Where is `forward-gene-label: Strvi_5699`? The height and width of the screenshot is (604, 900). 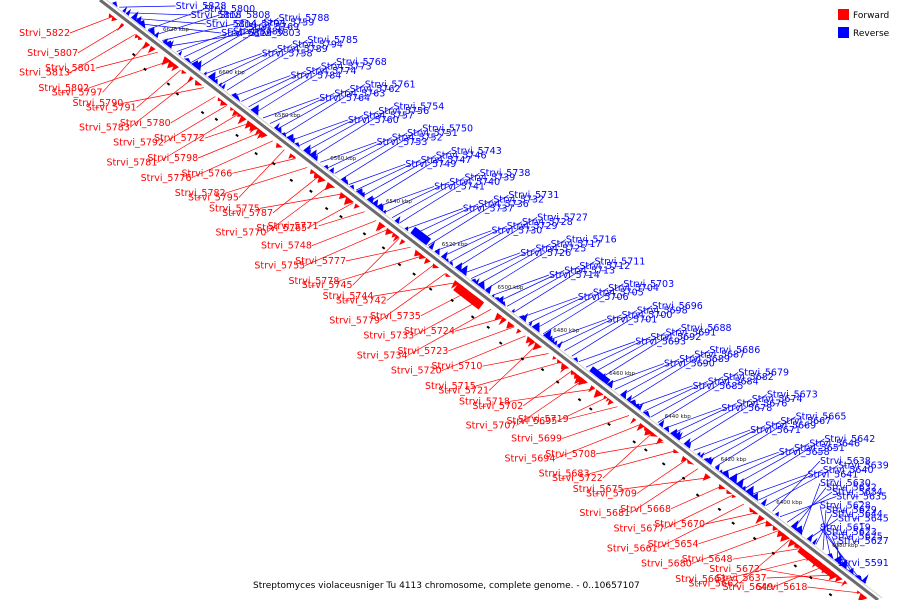 forward-gene-label: Strvi_5699 is located at coordinates (536, 439).